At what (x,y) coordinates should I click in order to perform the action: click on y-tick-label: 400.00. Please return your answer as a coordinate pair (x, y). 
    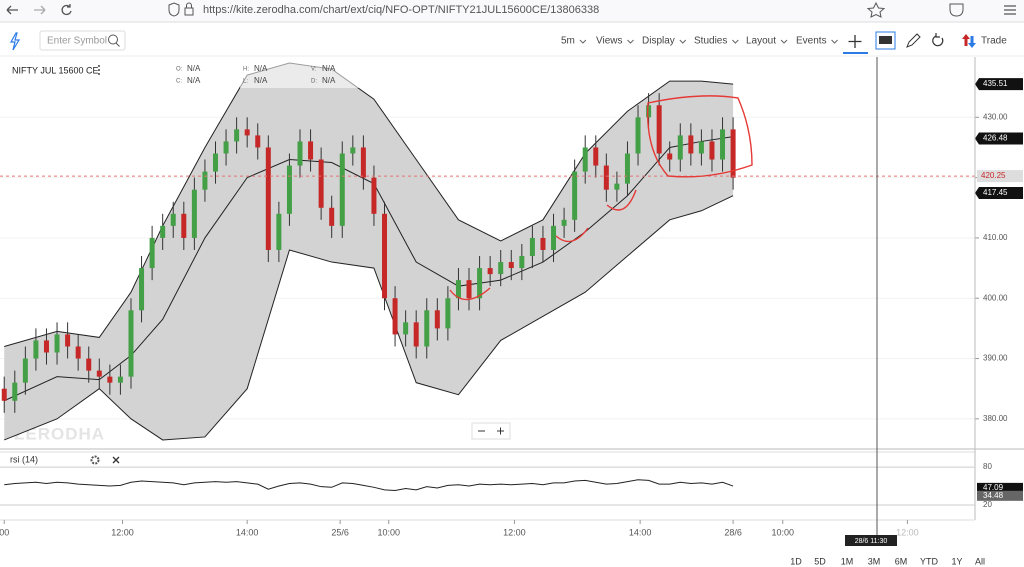
    Looking at the image, I should click on (995, 297).